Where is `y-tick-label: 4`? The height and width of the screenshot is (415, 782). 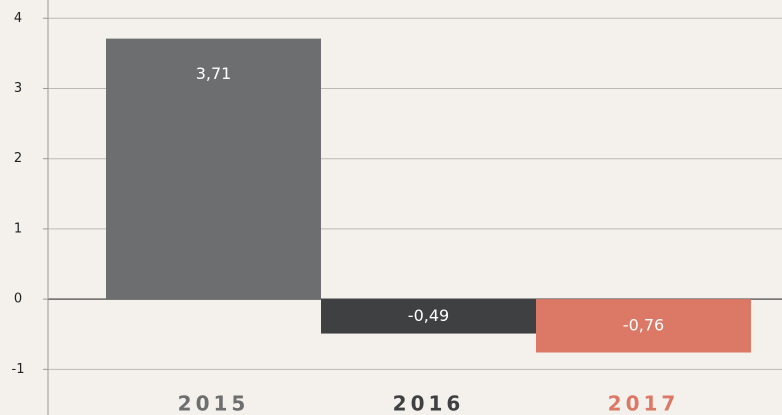
y-tick-label: 4 is located at coordinates (18, 18).